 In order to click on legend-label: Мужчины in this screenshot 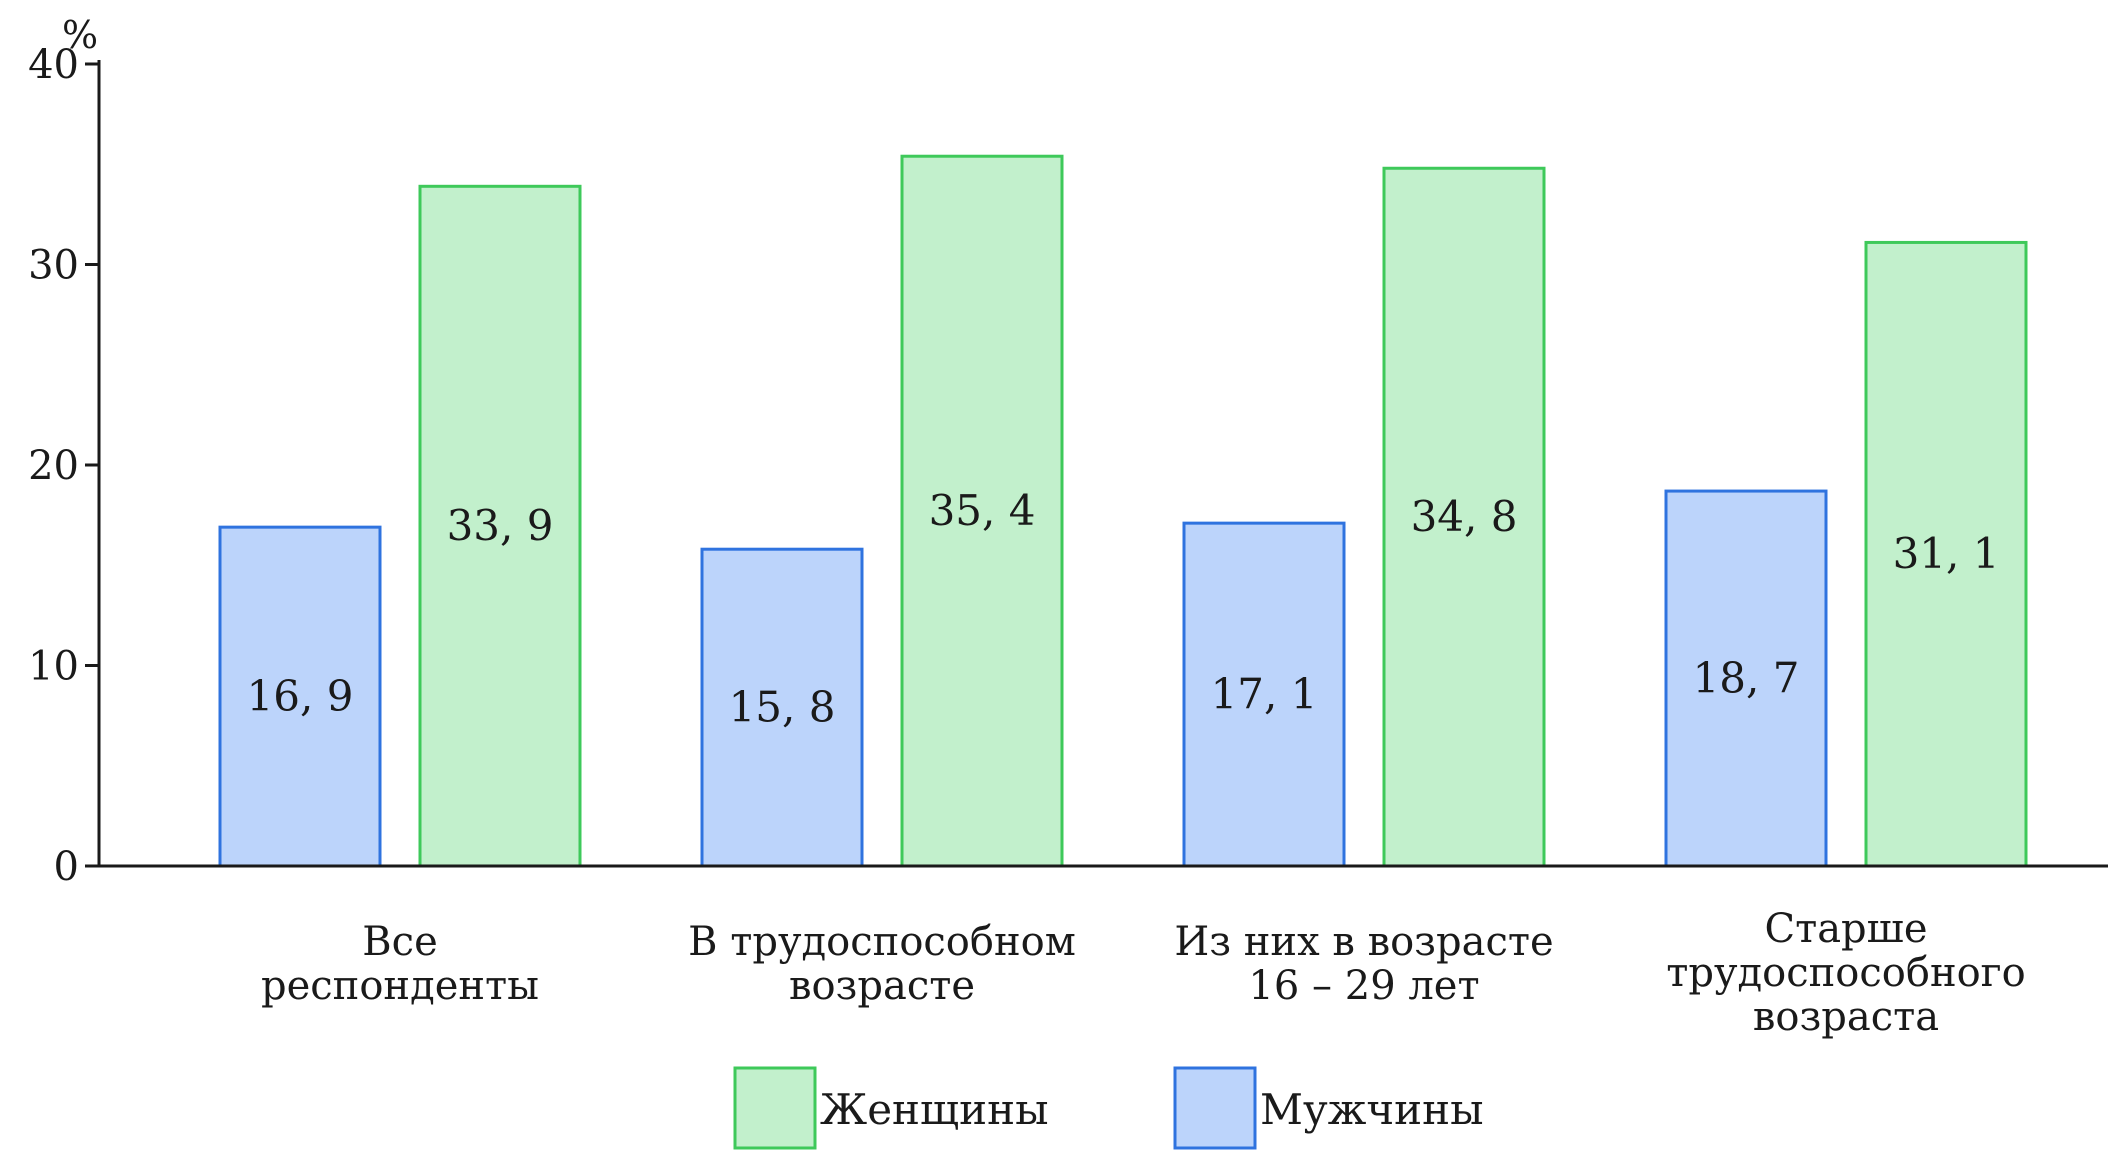, I will do `click(1372, 1109)`.